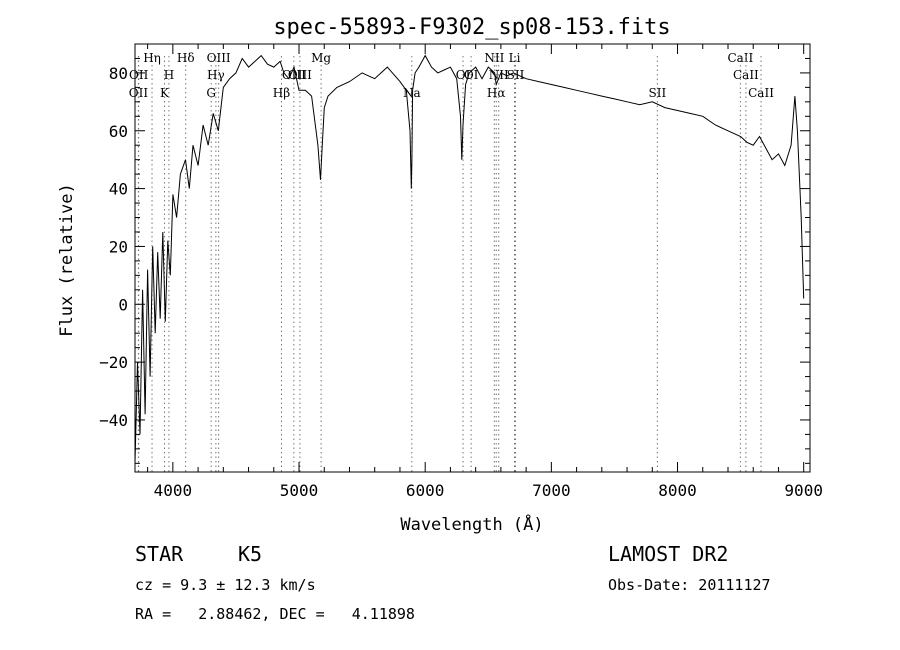  Describe the element at coordinates (225, 585) in the screenshot. I see `redshift-line: cz = 9.3 ± 12.3 km/s` at that location.